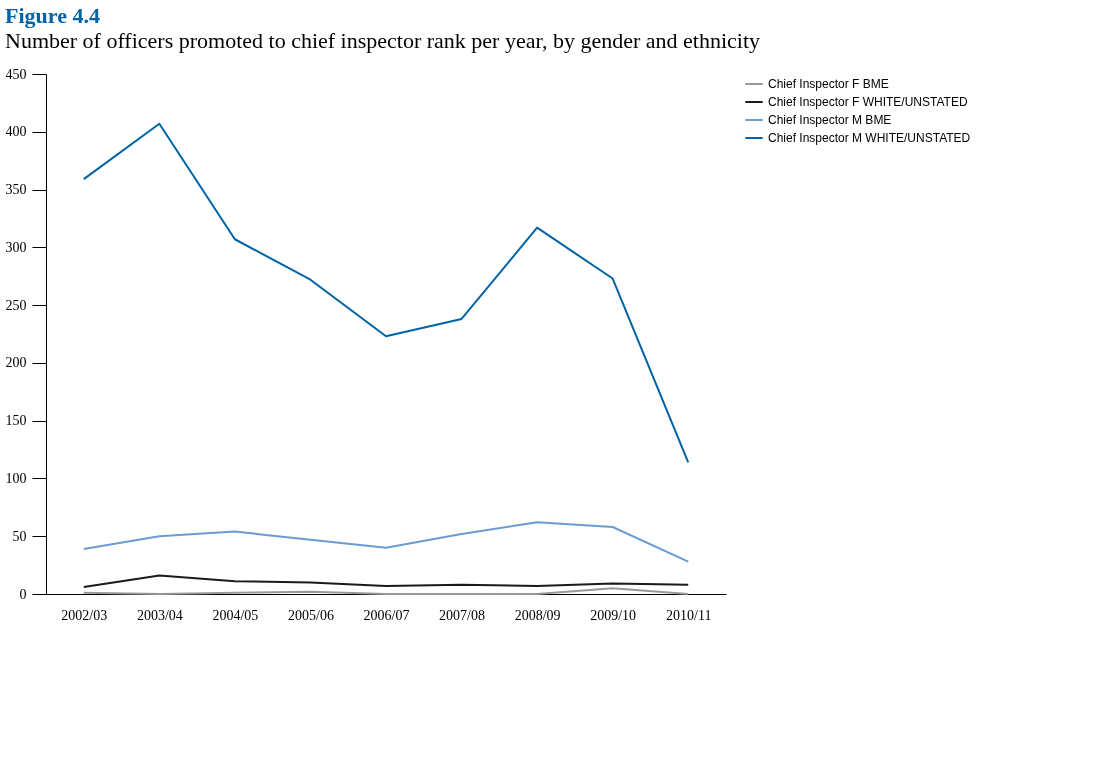 Image resolution: width=1113 pixels, height=781 pixels. I want to click on y-tick-label: 250, so click(16, 305).